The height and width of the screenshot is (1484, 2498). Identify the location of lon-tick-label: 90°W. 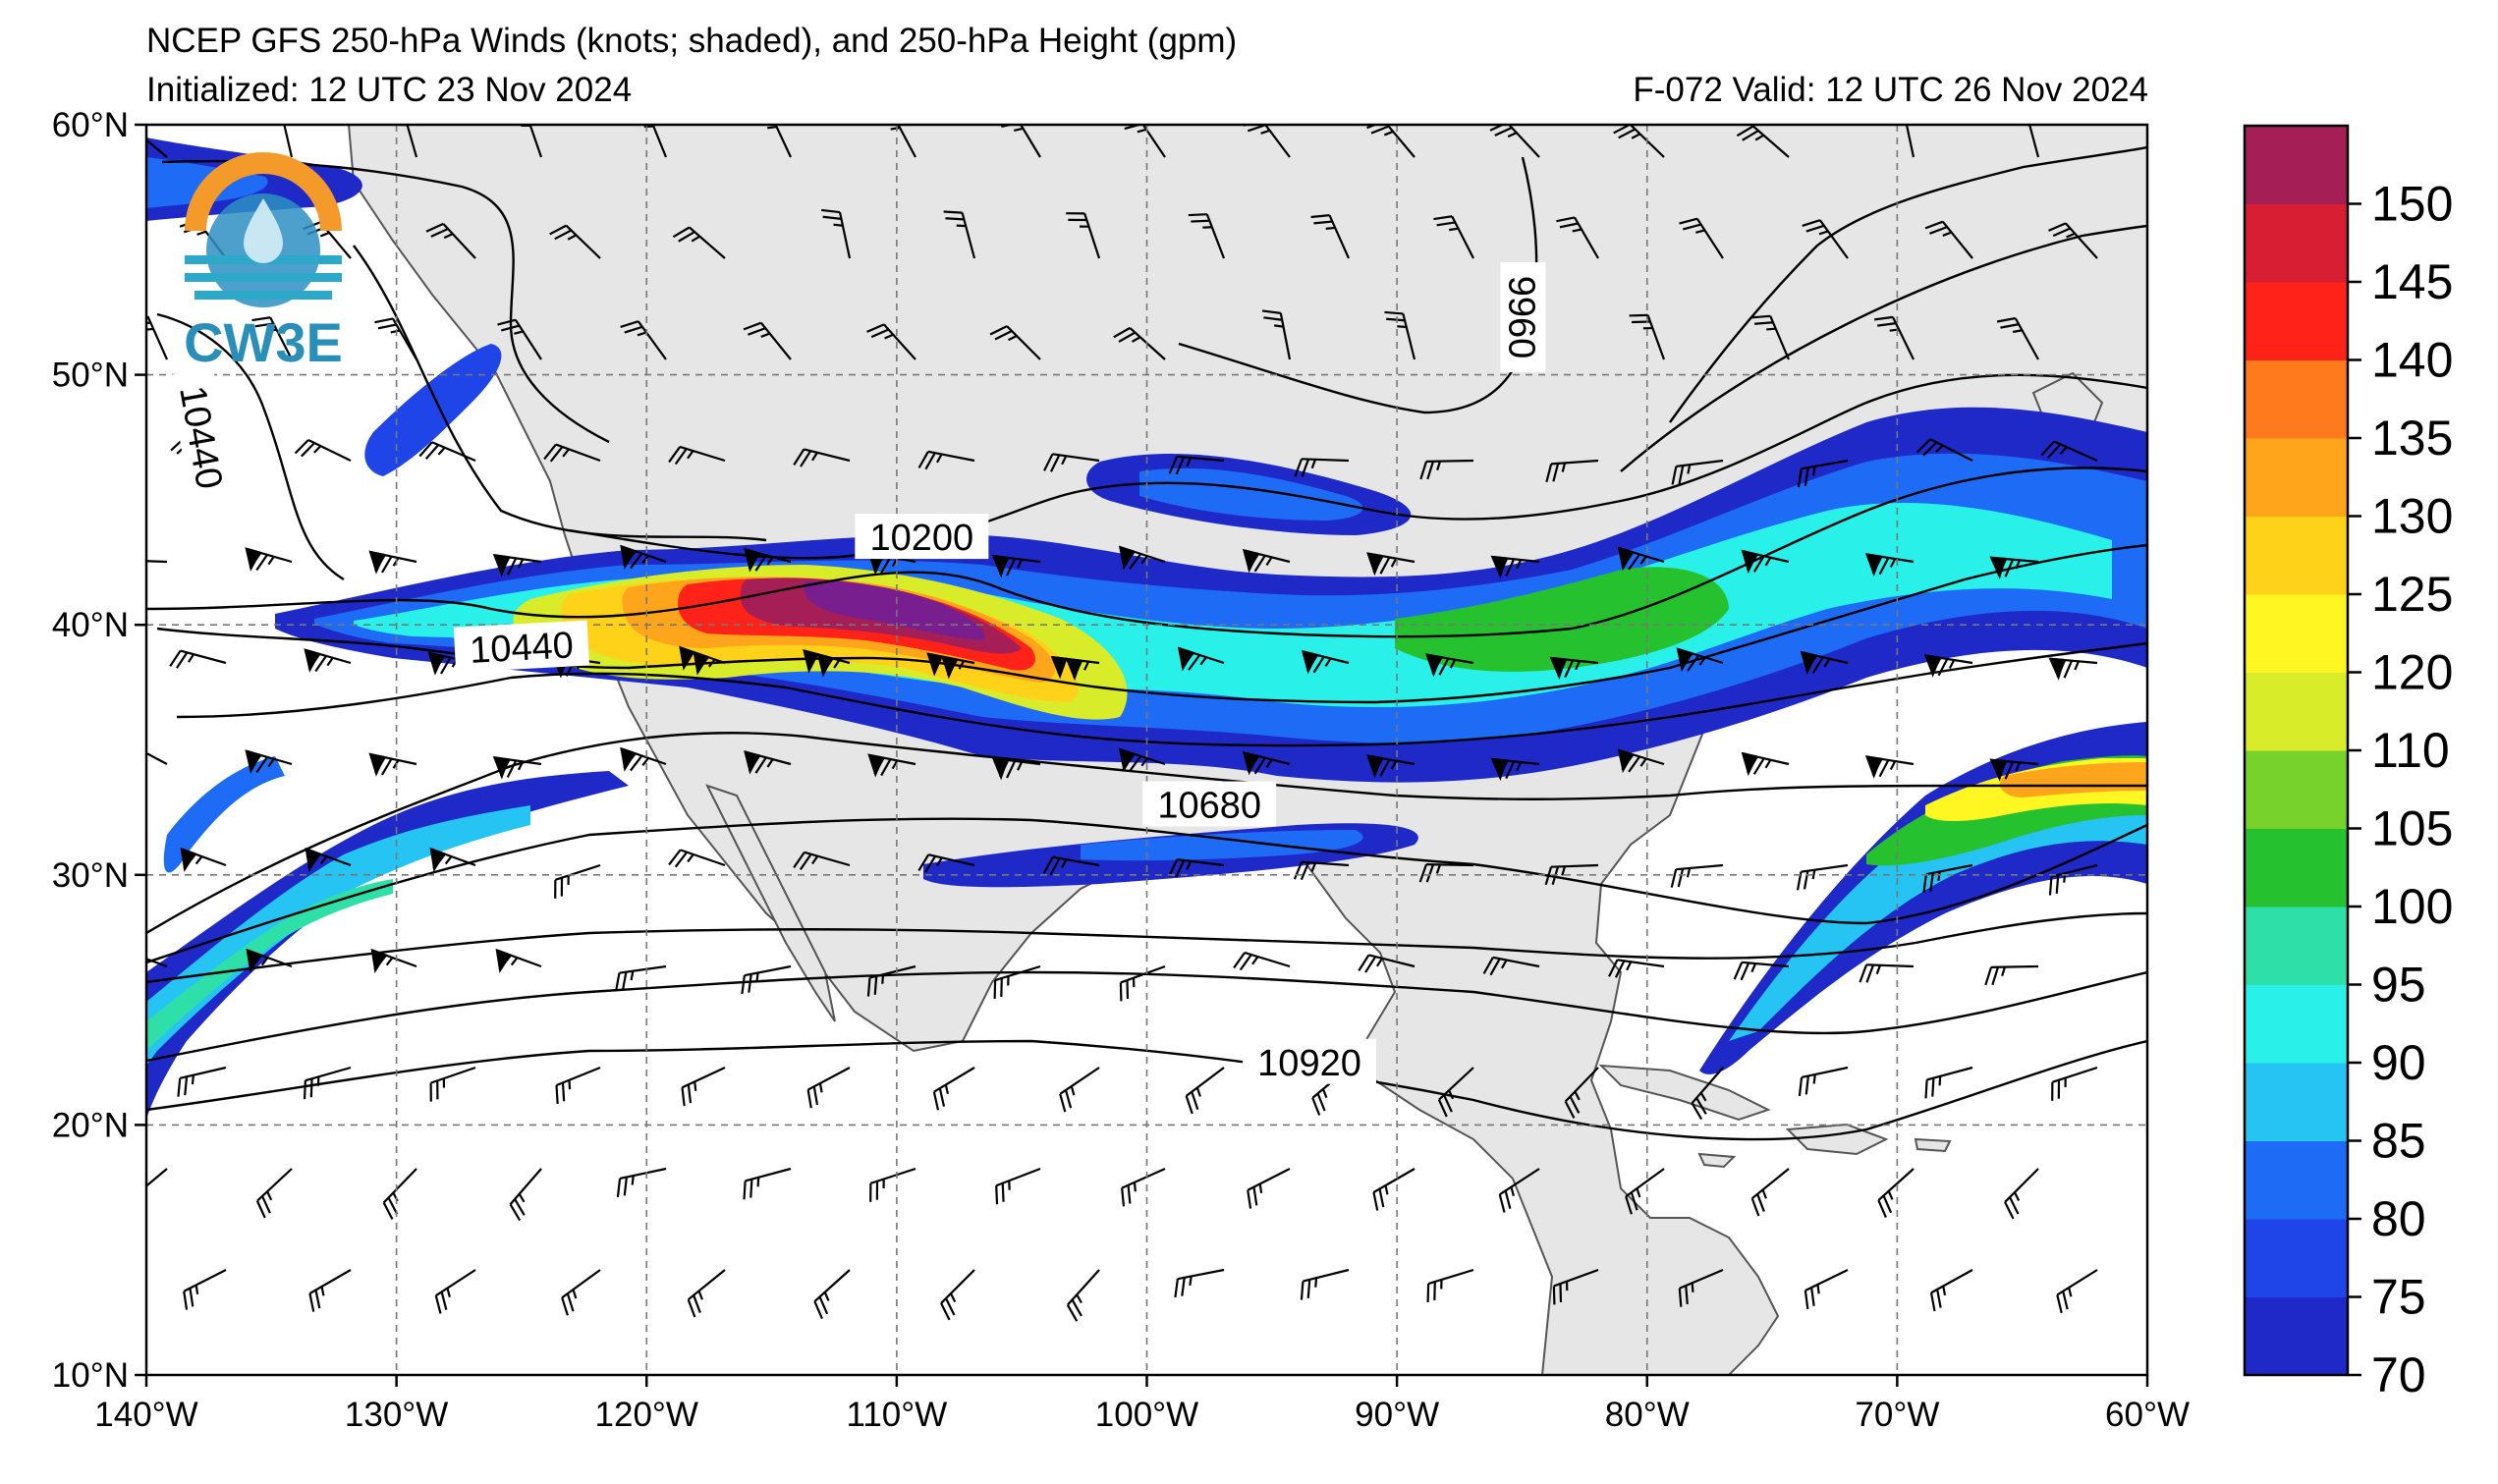
(1397, 1415).